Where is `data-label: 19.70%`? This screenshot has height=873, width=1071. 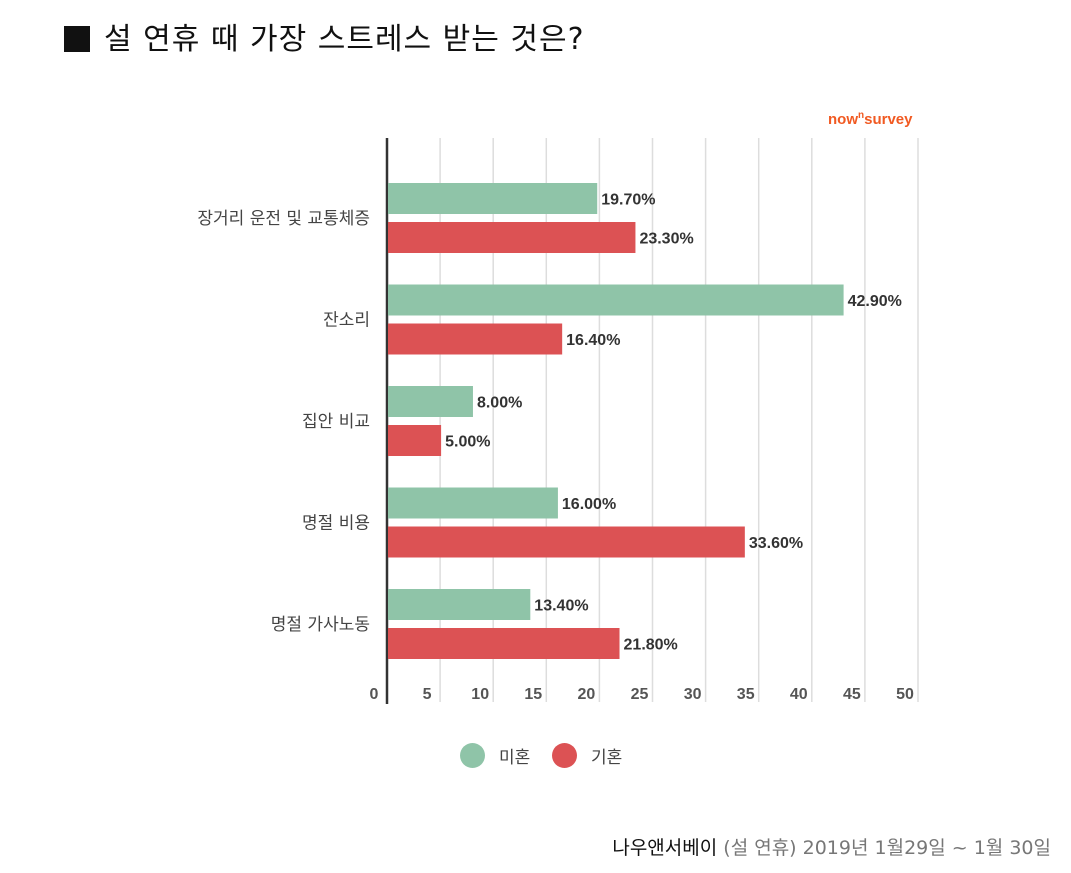 data-label: 19.70% is located at coordinates (628, 200).